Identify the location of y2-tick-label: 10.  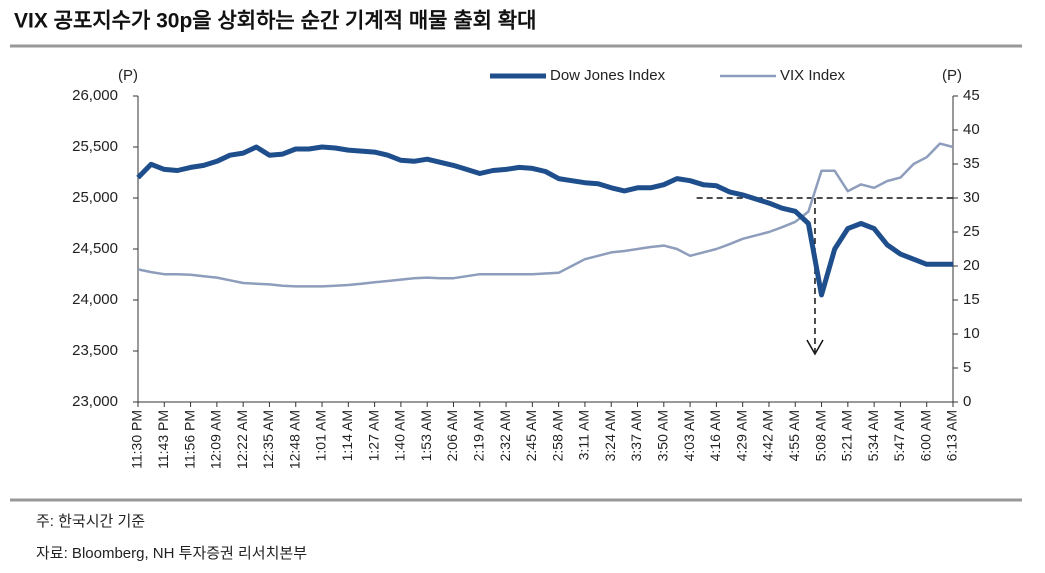
(971, 333).